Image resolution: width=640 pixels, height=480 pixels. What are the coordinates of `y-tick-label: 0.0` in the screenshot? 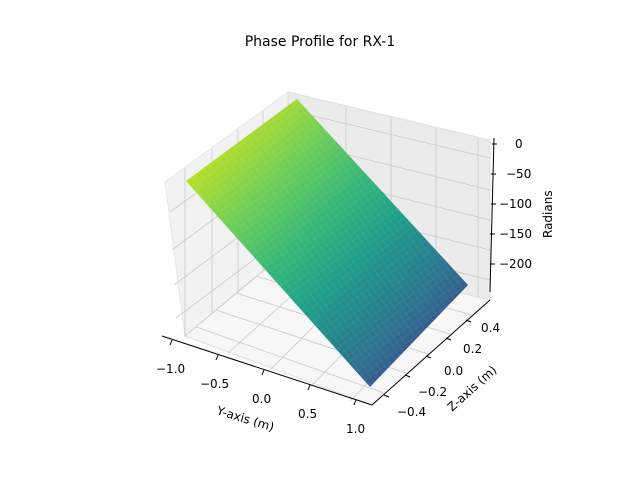 It's located at (453, 371).